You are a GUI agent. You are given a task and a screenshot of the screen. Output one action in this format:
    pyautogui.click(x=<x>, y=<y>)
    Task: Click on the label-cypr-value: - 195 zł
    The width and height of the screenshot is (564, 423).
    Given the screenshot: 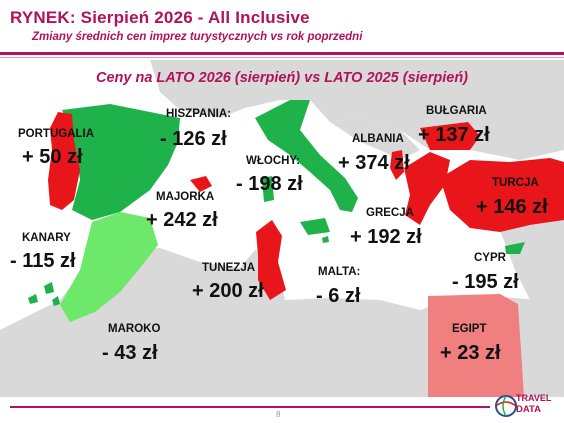 What is the action you would take?
    pyautogui.click(x=485, y=282)
    